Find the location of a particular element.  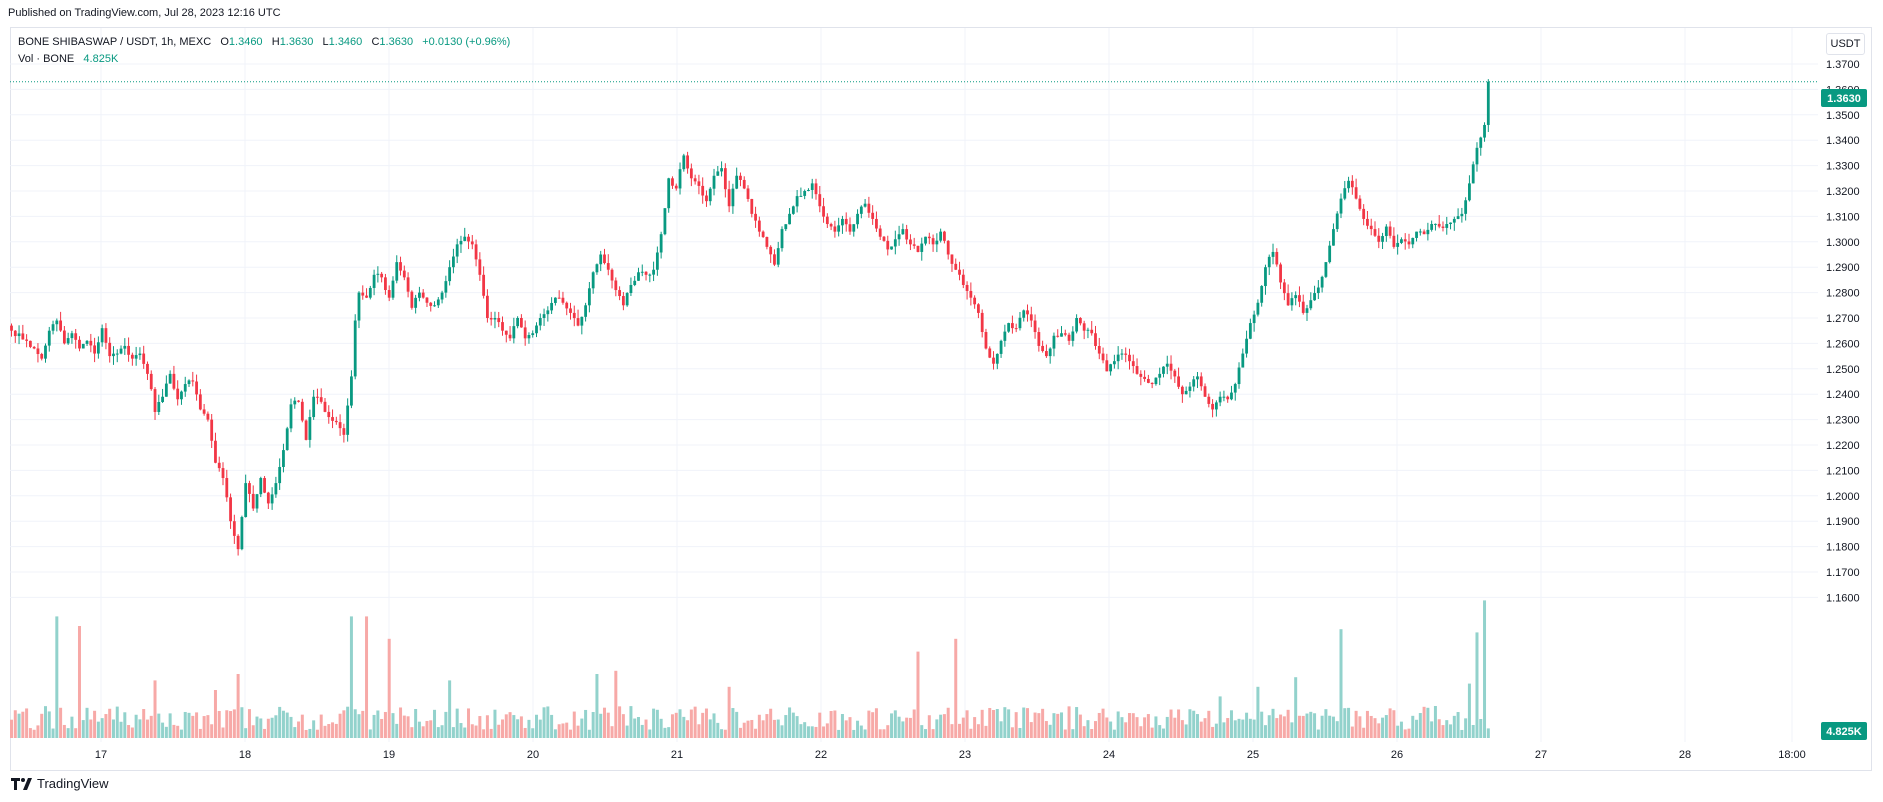

open-label: O is located at coordinates (224, 42).